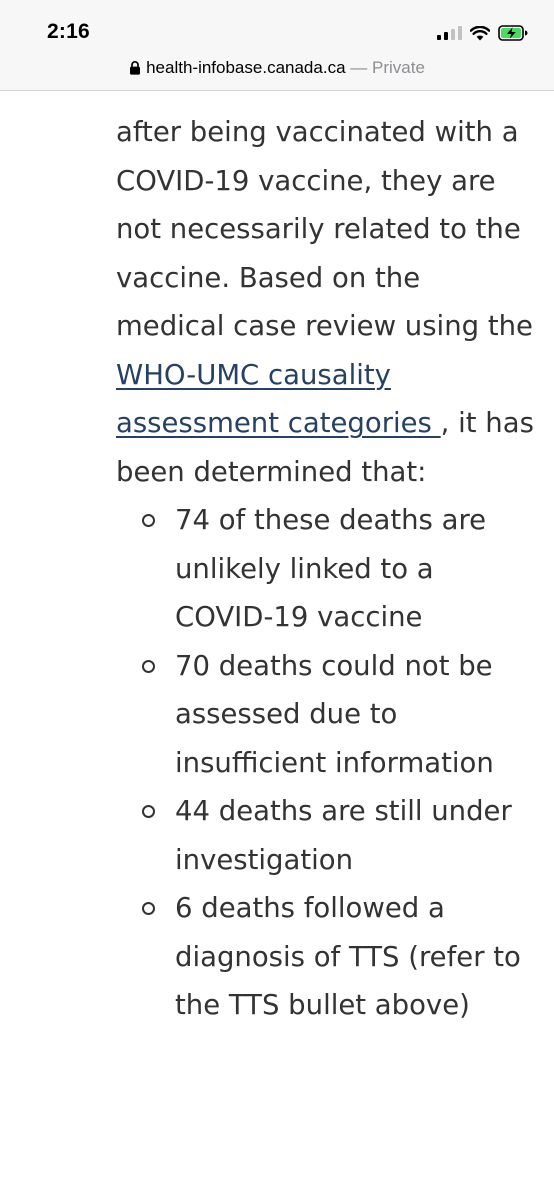 Image resolution: width=554 pixels, height=1200 pixels. I want to click on list-item: 44 deaths are still under investigation, so click(339, 835).